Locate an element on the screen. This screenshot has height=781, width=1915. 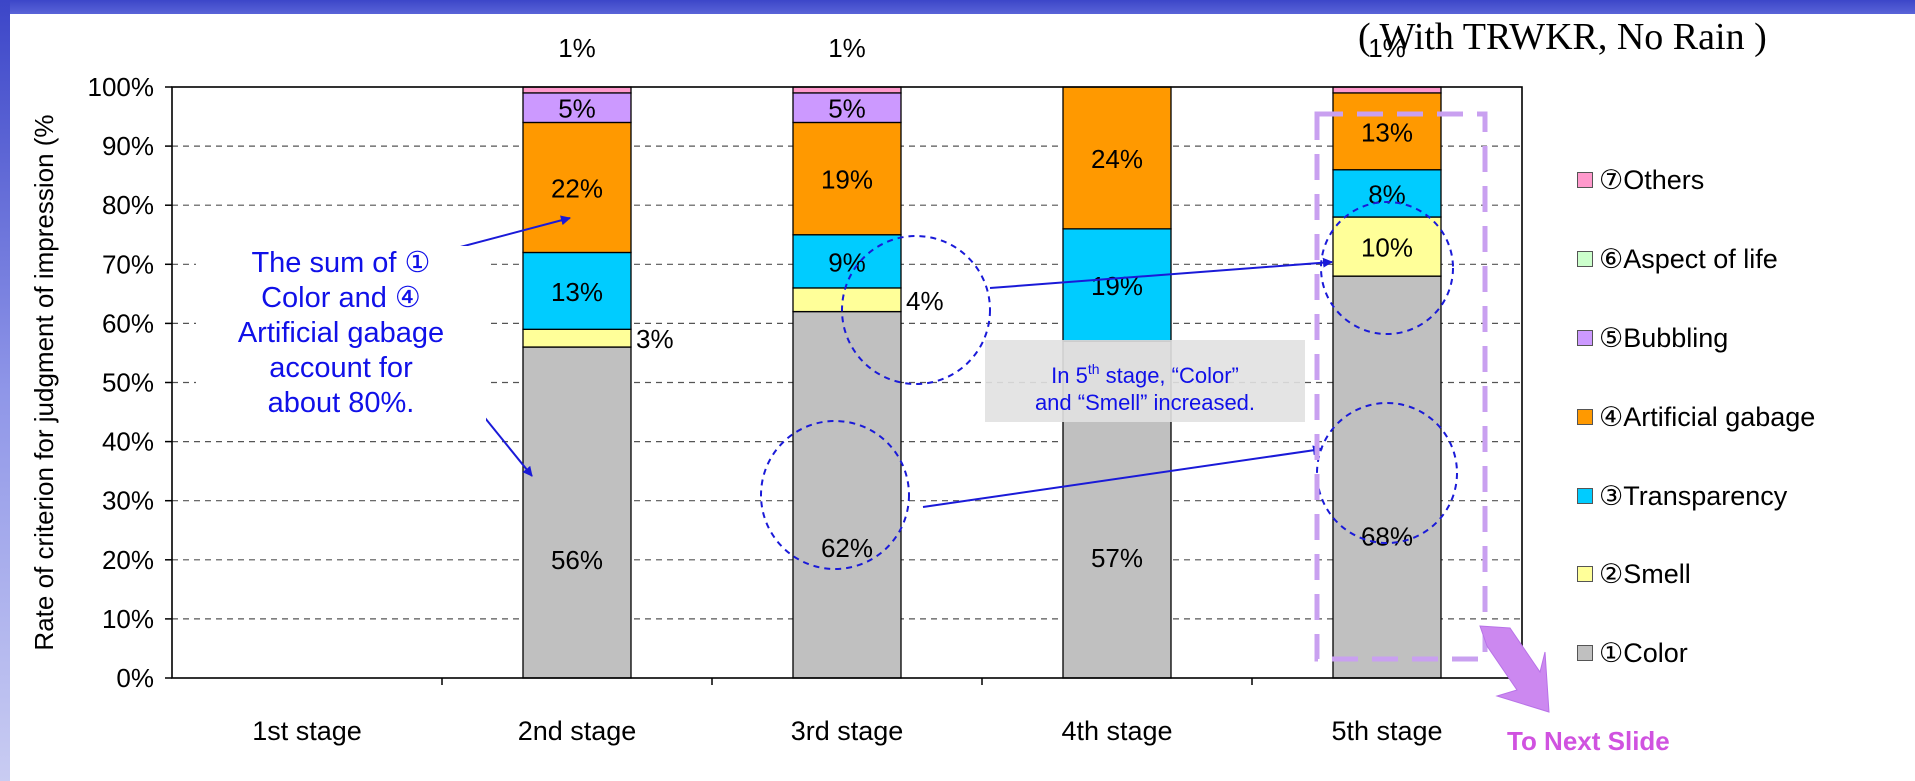
data-label: 9% is located at coordinates (847, 262).